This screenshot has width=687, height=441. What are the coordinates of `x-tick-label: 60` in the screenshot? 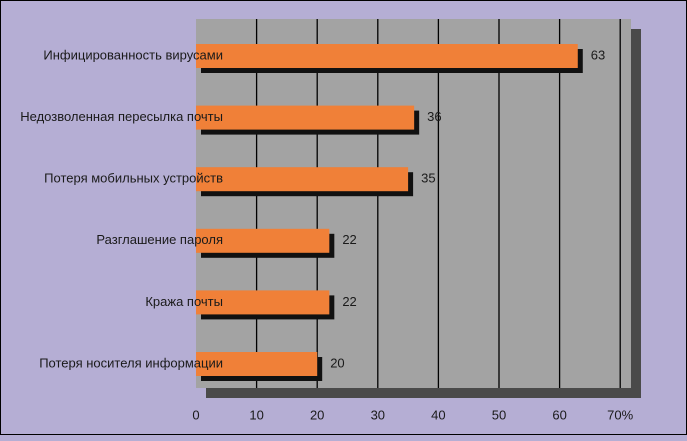 It's located at (559, 414).